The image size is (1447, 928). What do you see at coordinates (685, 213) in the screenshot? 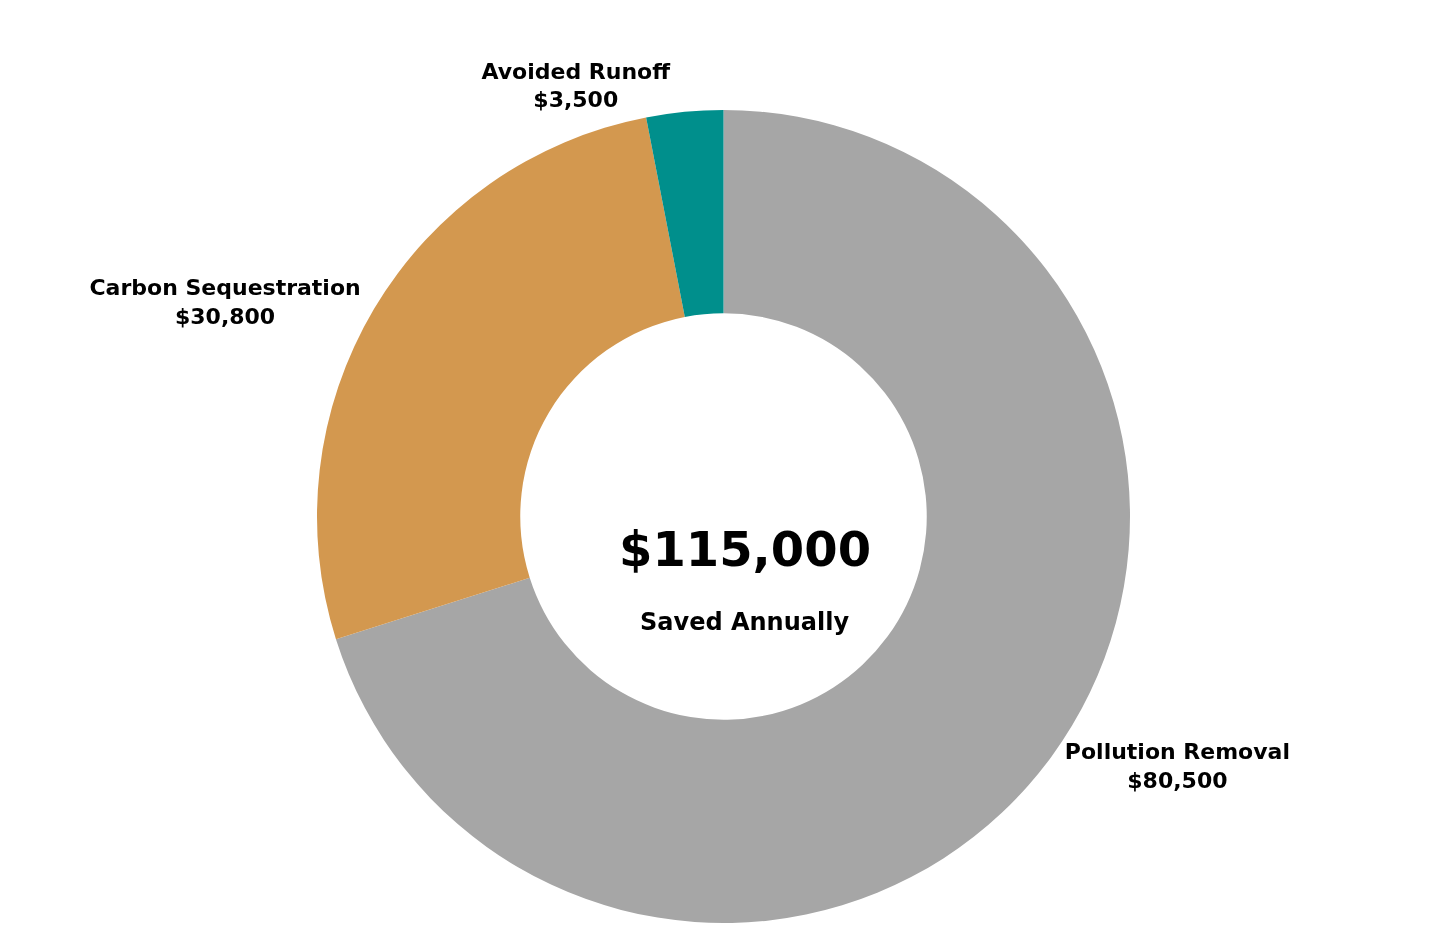
I see `donut-slice` at bounding box center [685, 213].